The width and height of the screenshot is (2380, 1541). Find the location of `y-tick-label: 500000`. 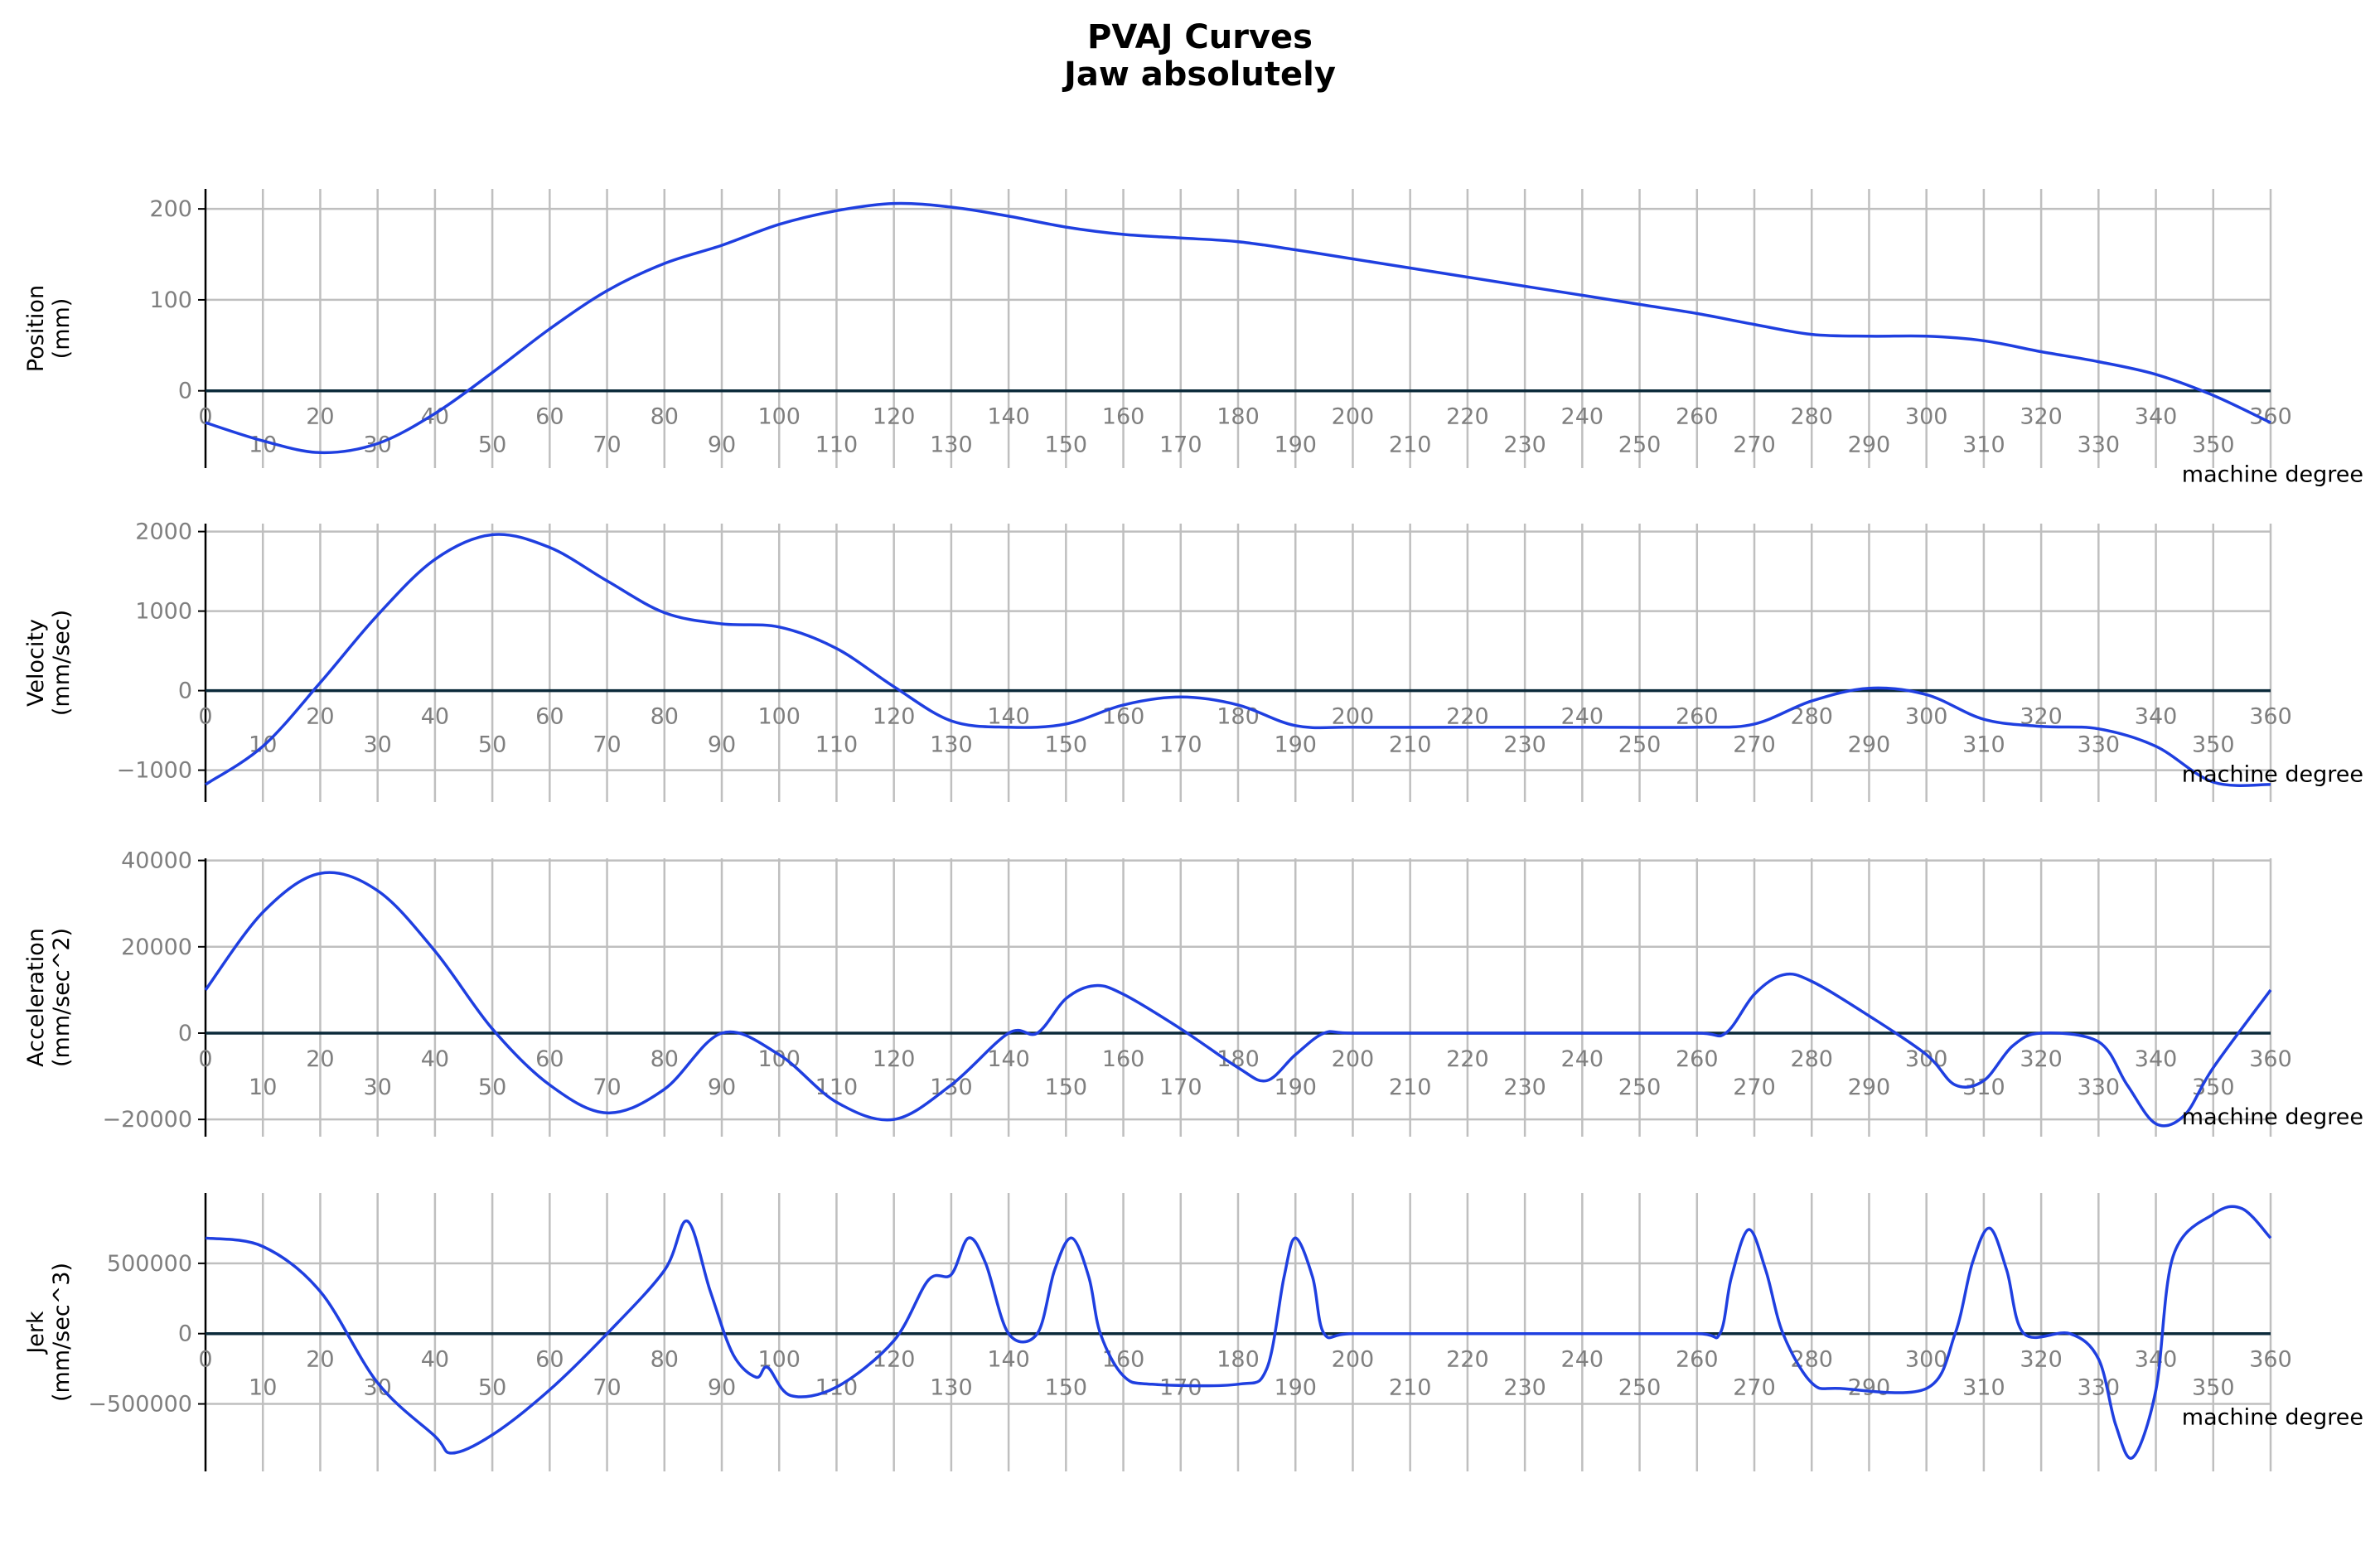

y-tick-label: 500000 is located at coordinates (149, 1264).